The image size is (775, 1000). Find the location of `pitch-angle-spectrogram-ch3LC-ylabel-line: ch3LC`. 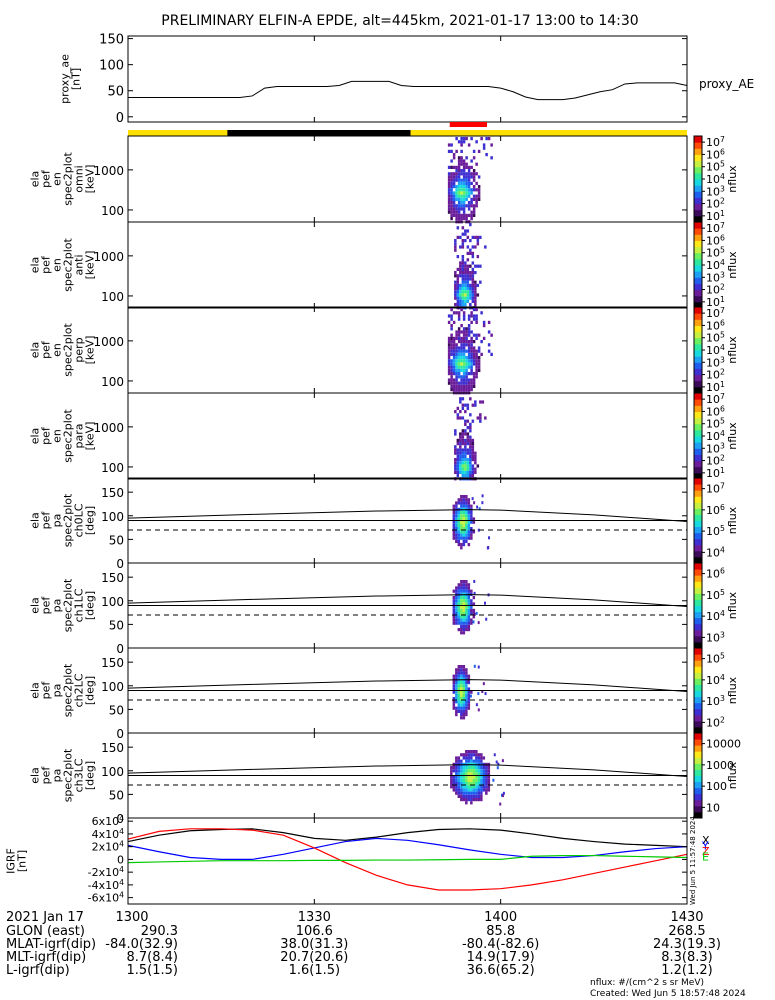

pitch-angle-spectrogram-ch3LC-ylabel-line: ch3LC is located at coordinates (79, 775).